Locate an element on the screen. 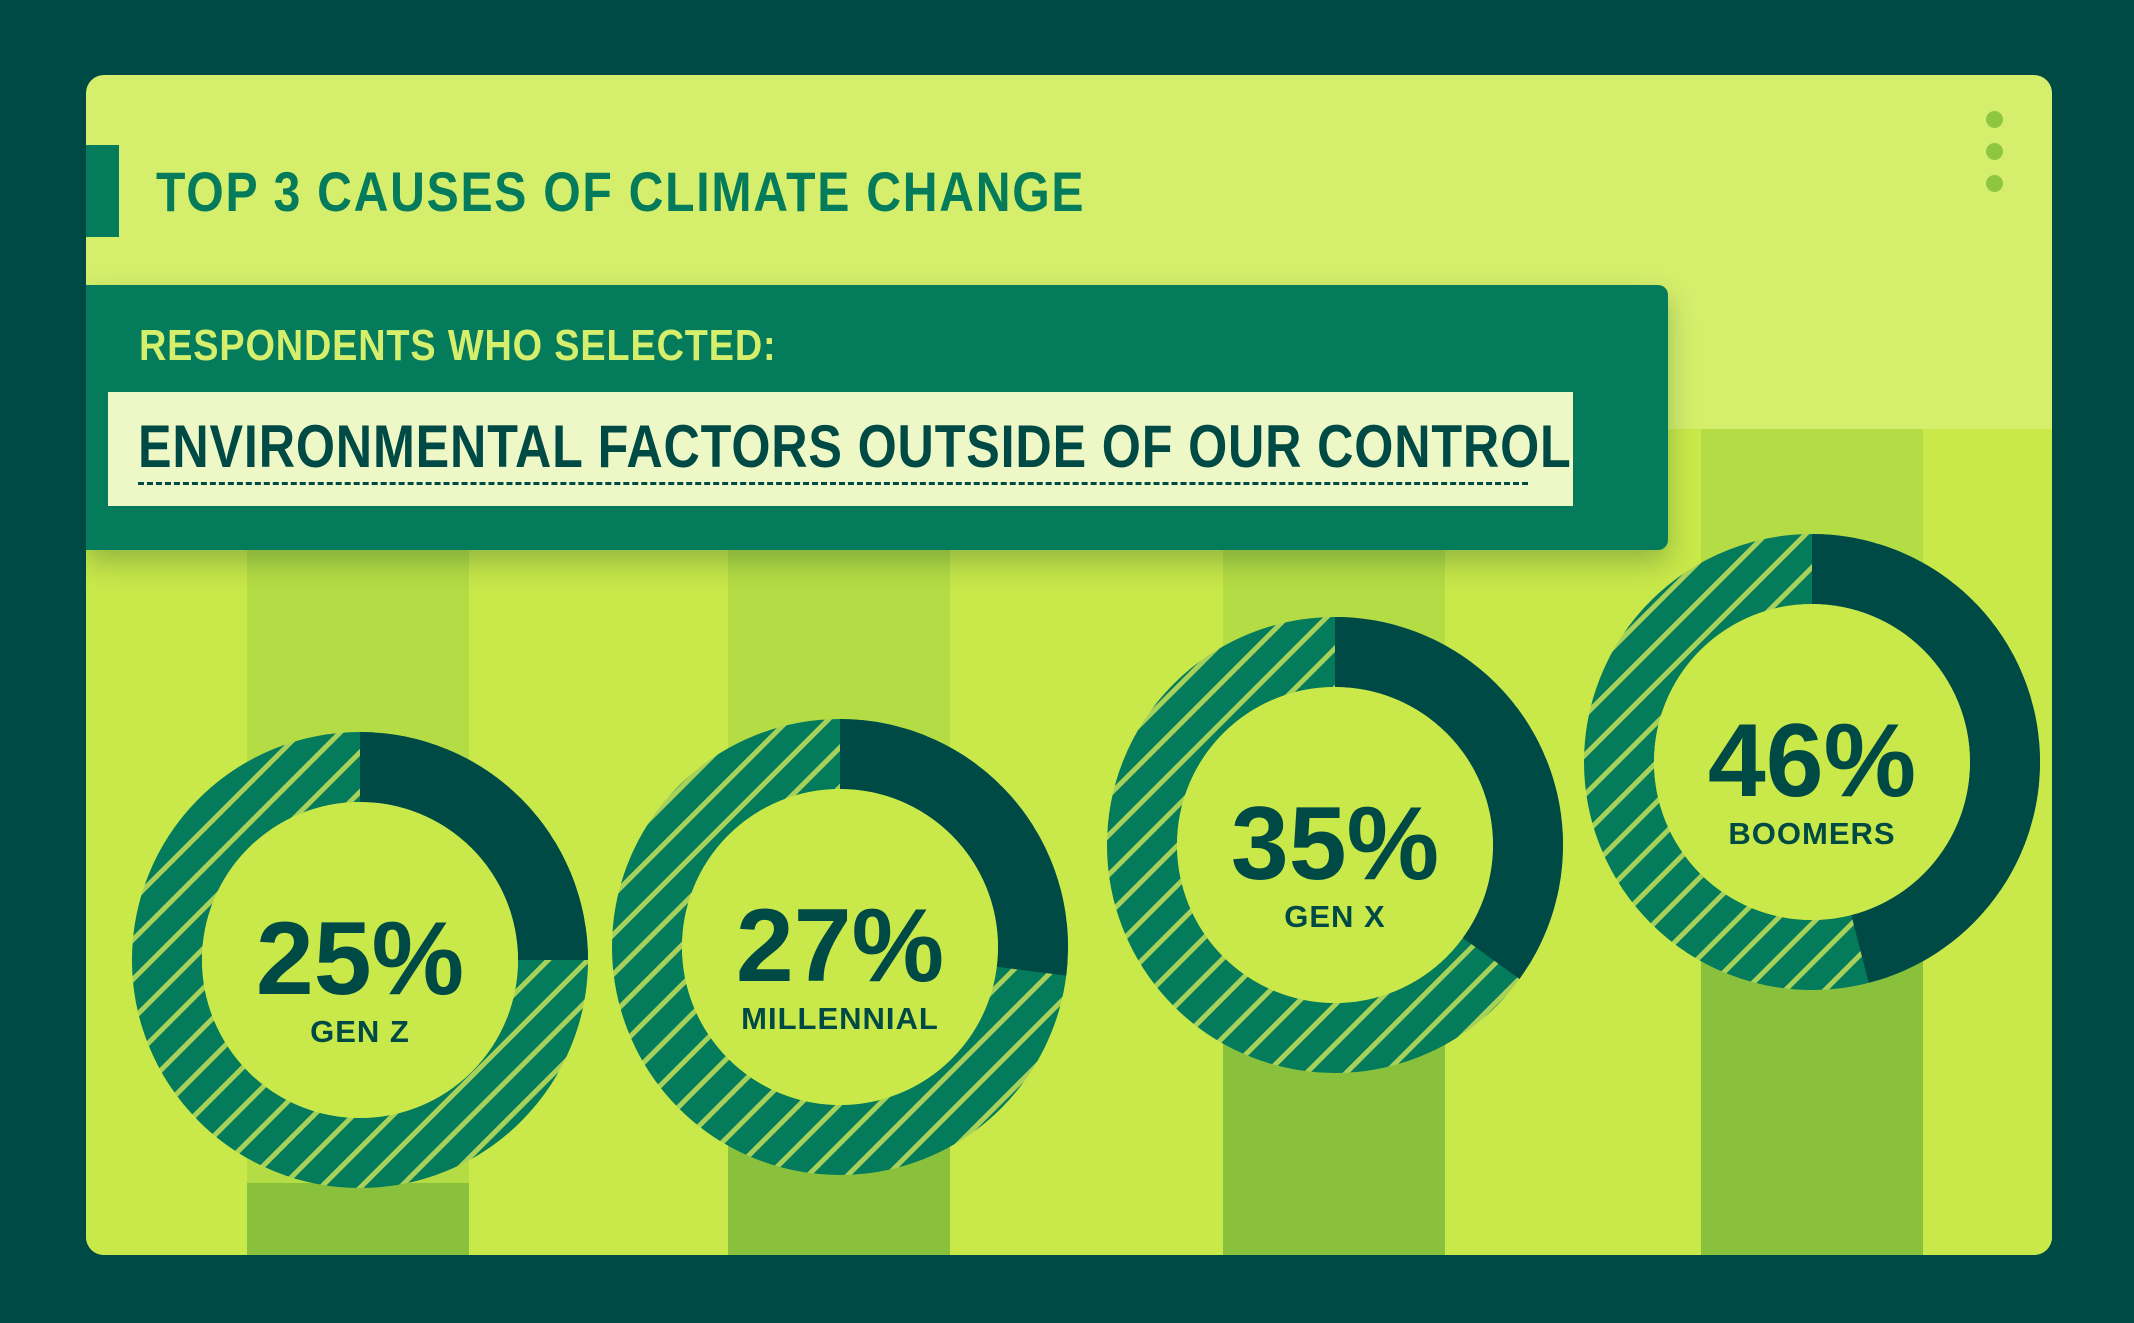  donut-value-label: 25% is located at coordinates (360, 959).